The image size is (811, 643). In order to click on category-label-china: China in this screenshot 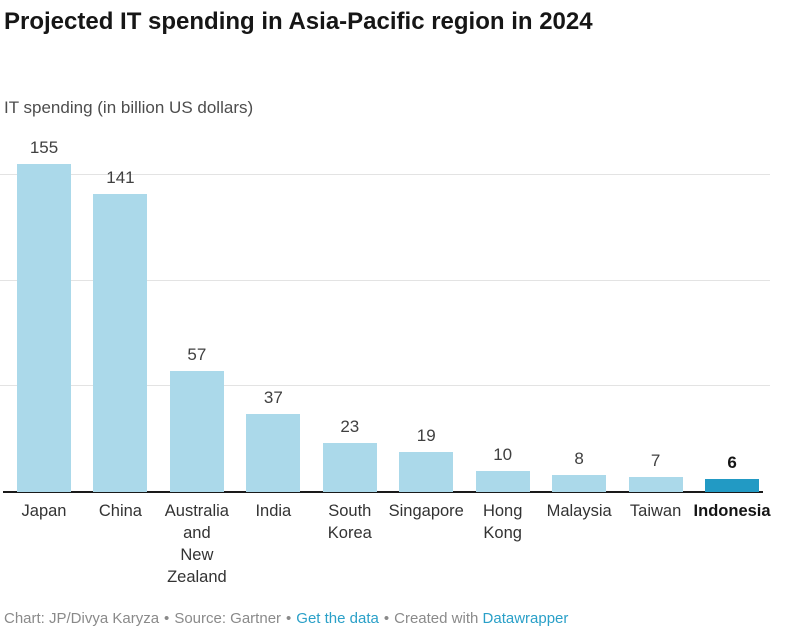, I will do `click(120, 511)`.